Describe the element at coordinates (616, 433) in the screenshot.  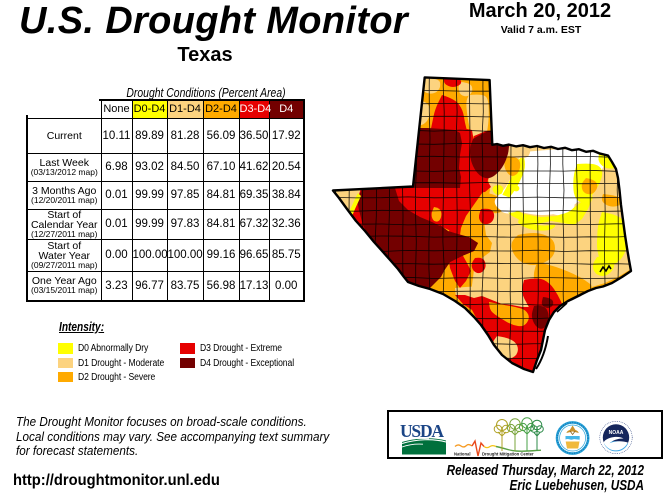
I see `svg-text: NOAA` at that location.